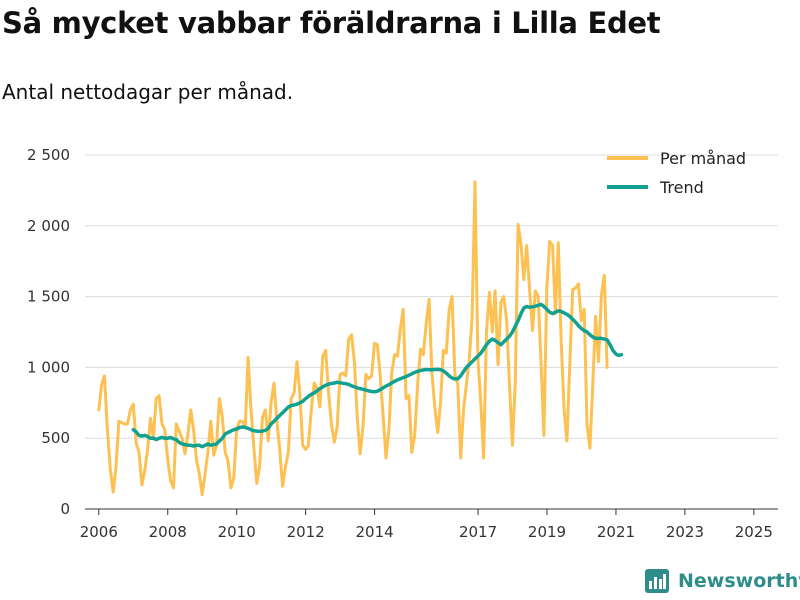 Image resolution: width=800 pixels, height=600 pixels. What do you see at coordinates (48, 297) in the screenshot?
I see `y-tick-label: 1 500` at bounding box center [48, 297].